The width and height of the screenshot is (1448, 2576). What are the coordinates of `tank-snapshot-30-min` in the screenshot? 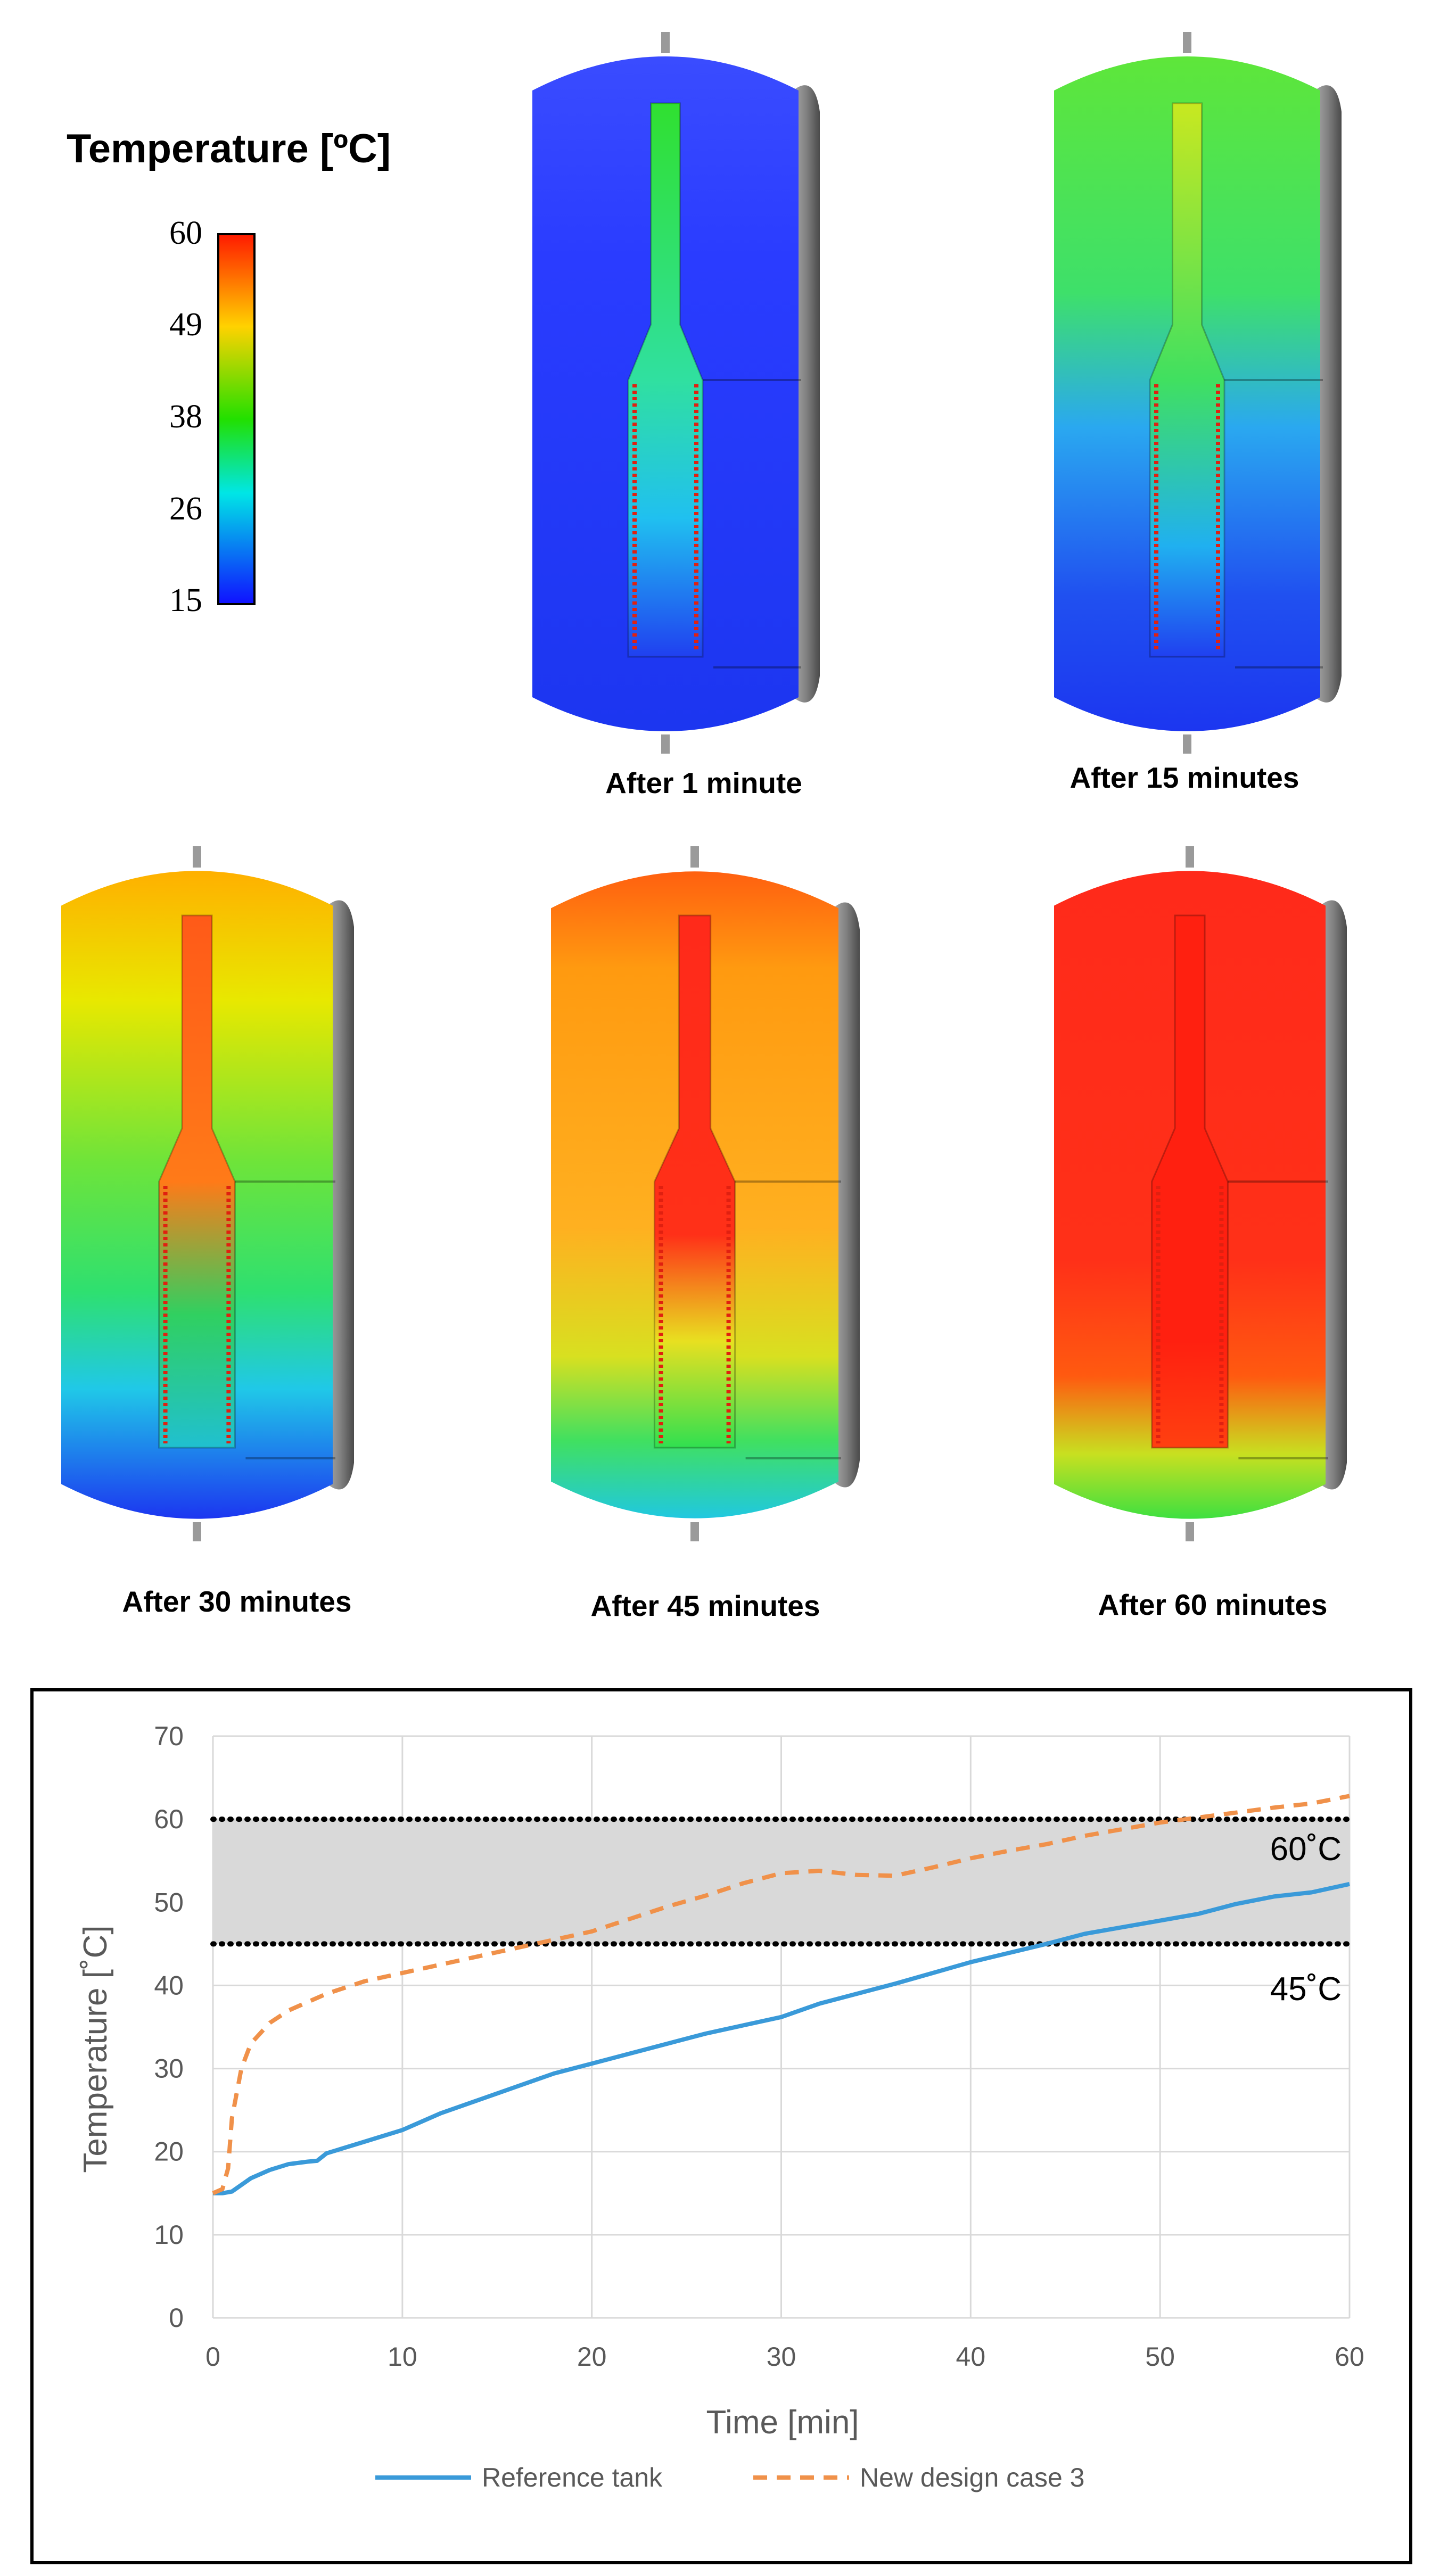 It's located at (207, 1193).